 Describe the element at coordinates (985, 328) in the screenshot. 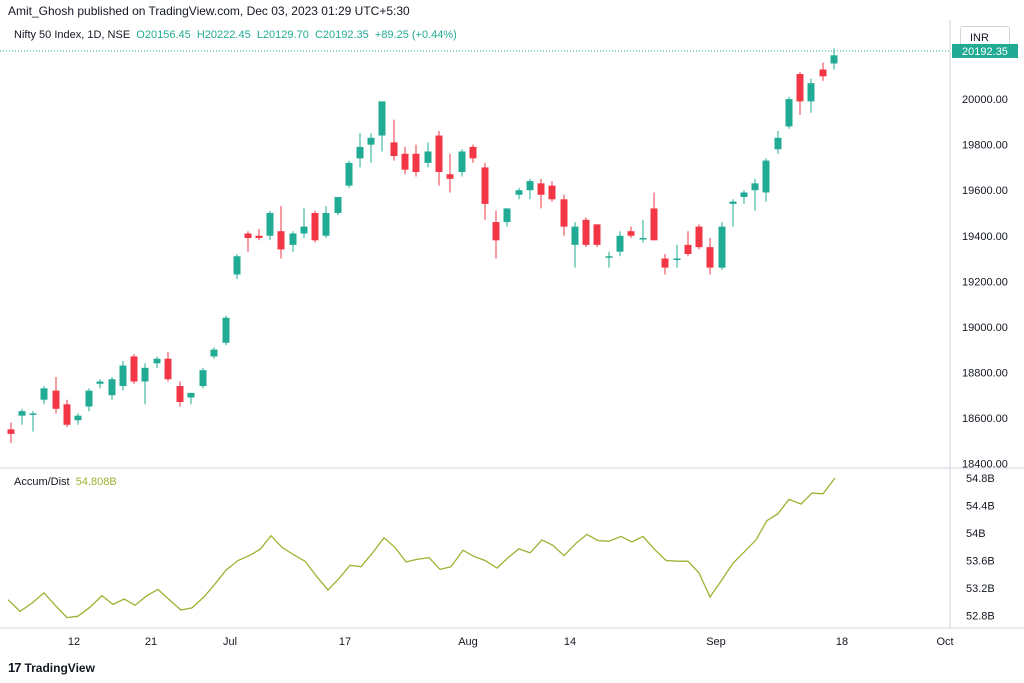

I see `price-tick-label: 19000.00` at that location.